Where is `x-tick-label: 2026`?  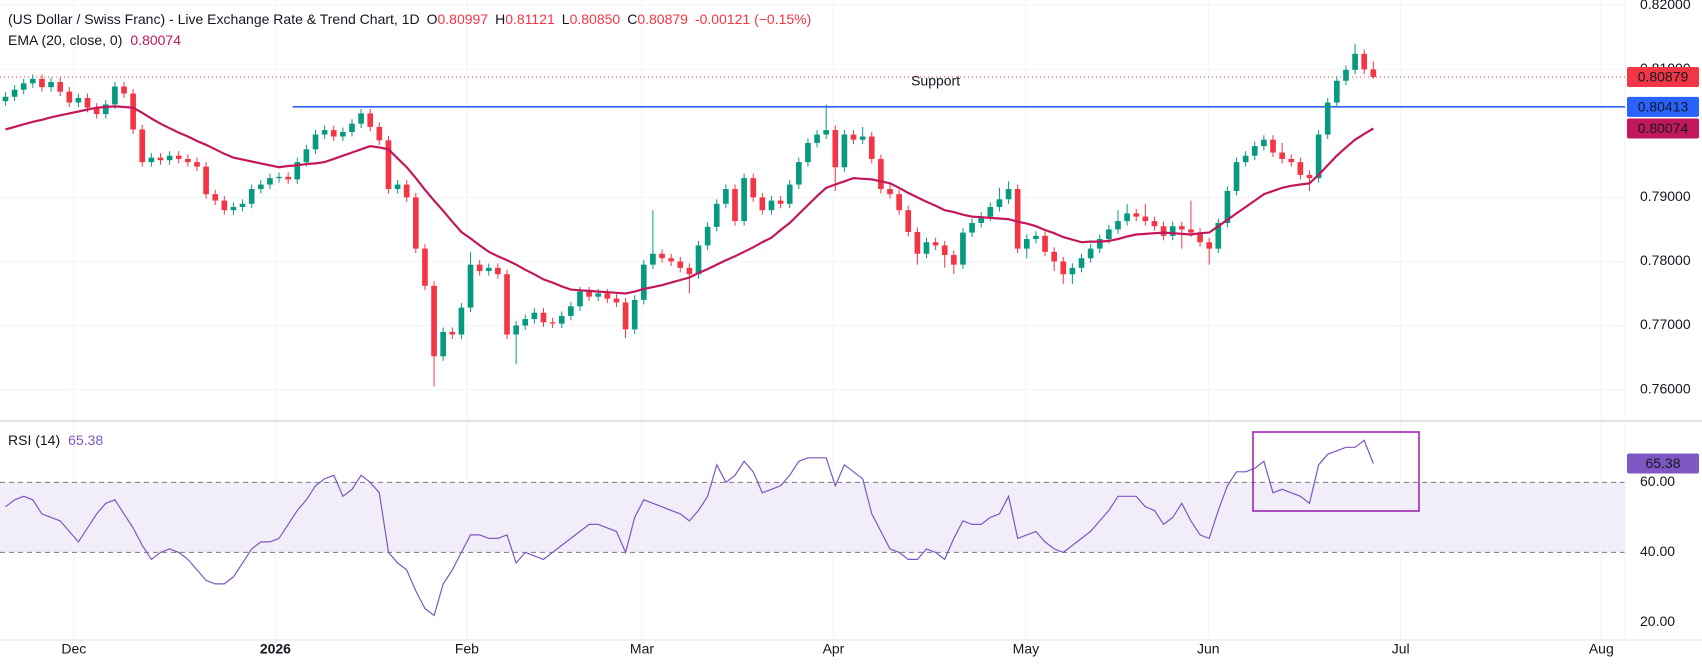
x-tick-label: 2026 is located at coordinates (275, 649).